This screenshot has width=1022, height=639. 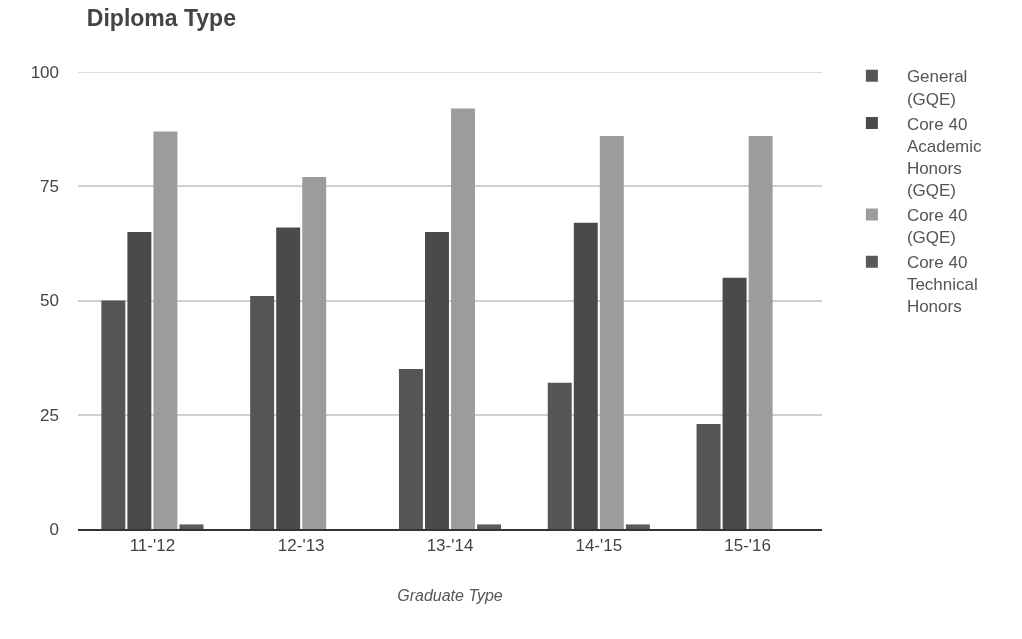 What do you see at coordinates (152, 546) in the screenshot?
I see `x-tick-label: 11-'12` at bounding box center [152, 546].